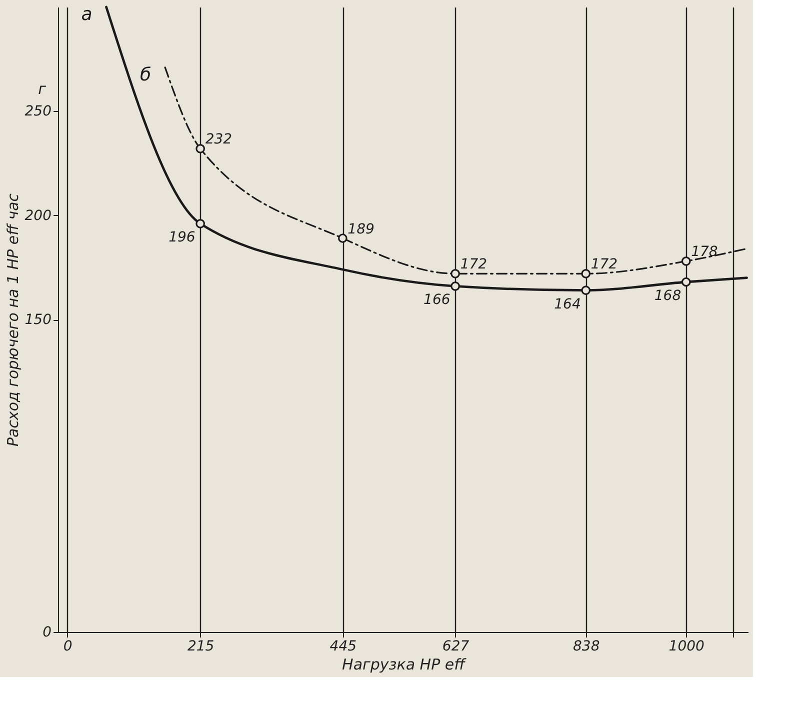 The width and height of the screenshot is (790, 721). What do you see at coordinates (42, 89) in the screenshot?
I see `text: г` at bounding box center [42, 89].